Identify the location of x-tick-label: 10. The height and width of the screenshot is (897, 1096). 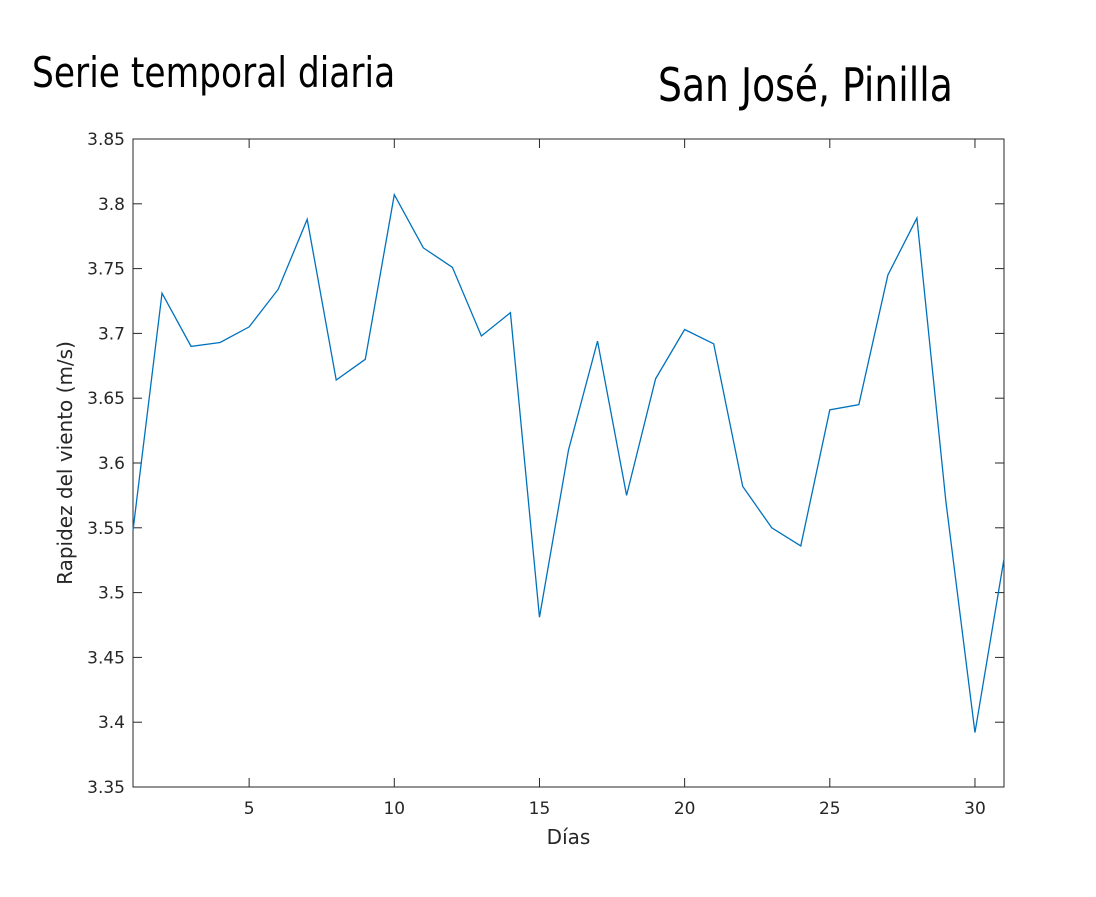
(394, 809).